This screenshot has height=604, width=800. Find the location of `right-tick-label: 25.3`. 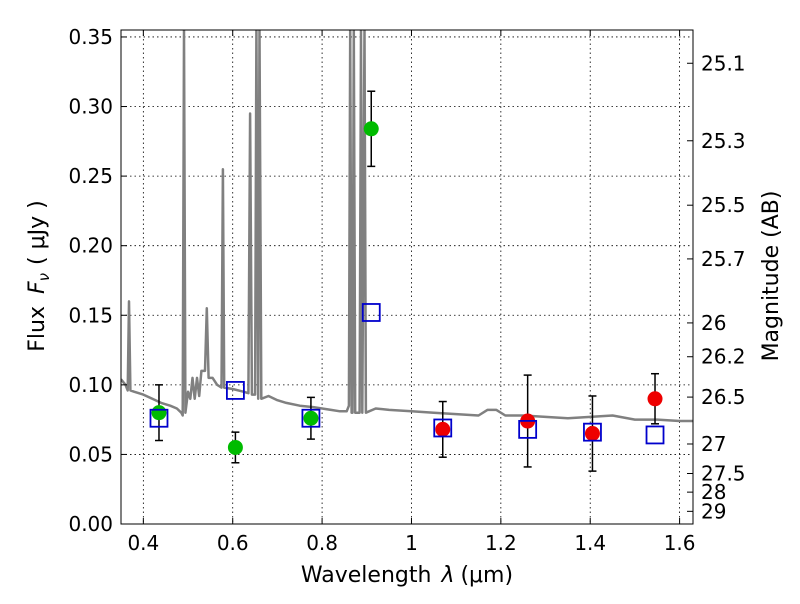

right-tick-label: 25.3 is located at coordinates (723, 141).